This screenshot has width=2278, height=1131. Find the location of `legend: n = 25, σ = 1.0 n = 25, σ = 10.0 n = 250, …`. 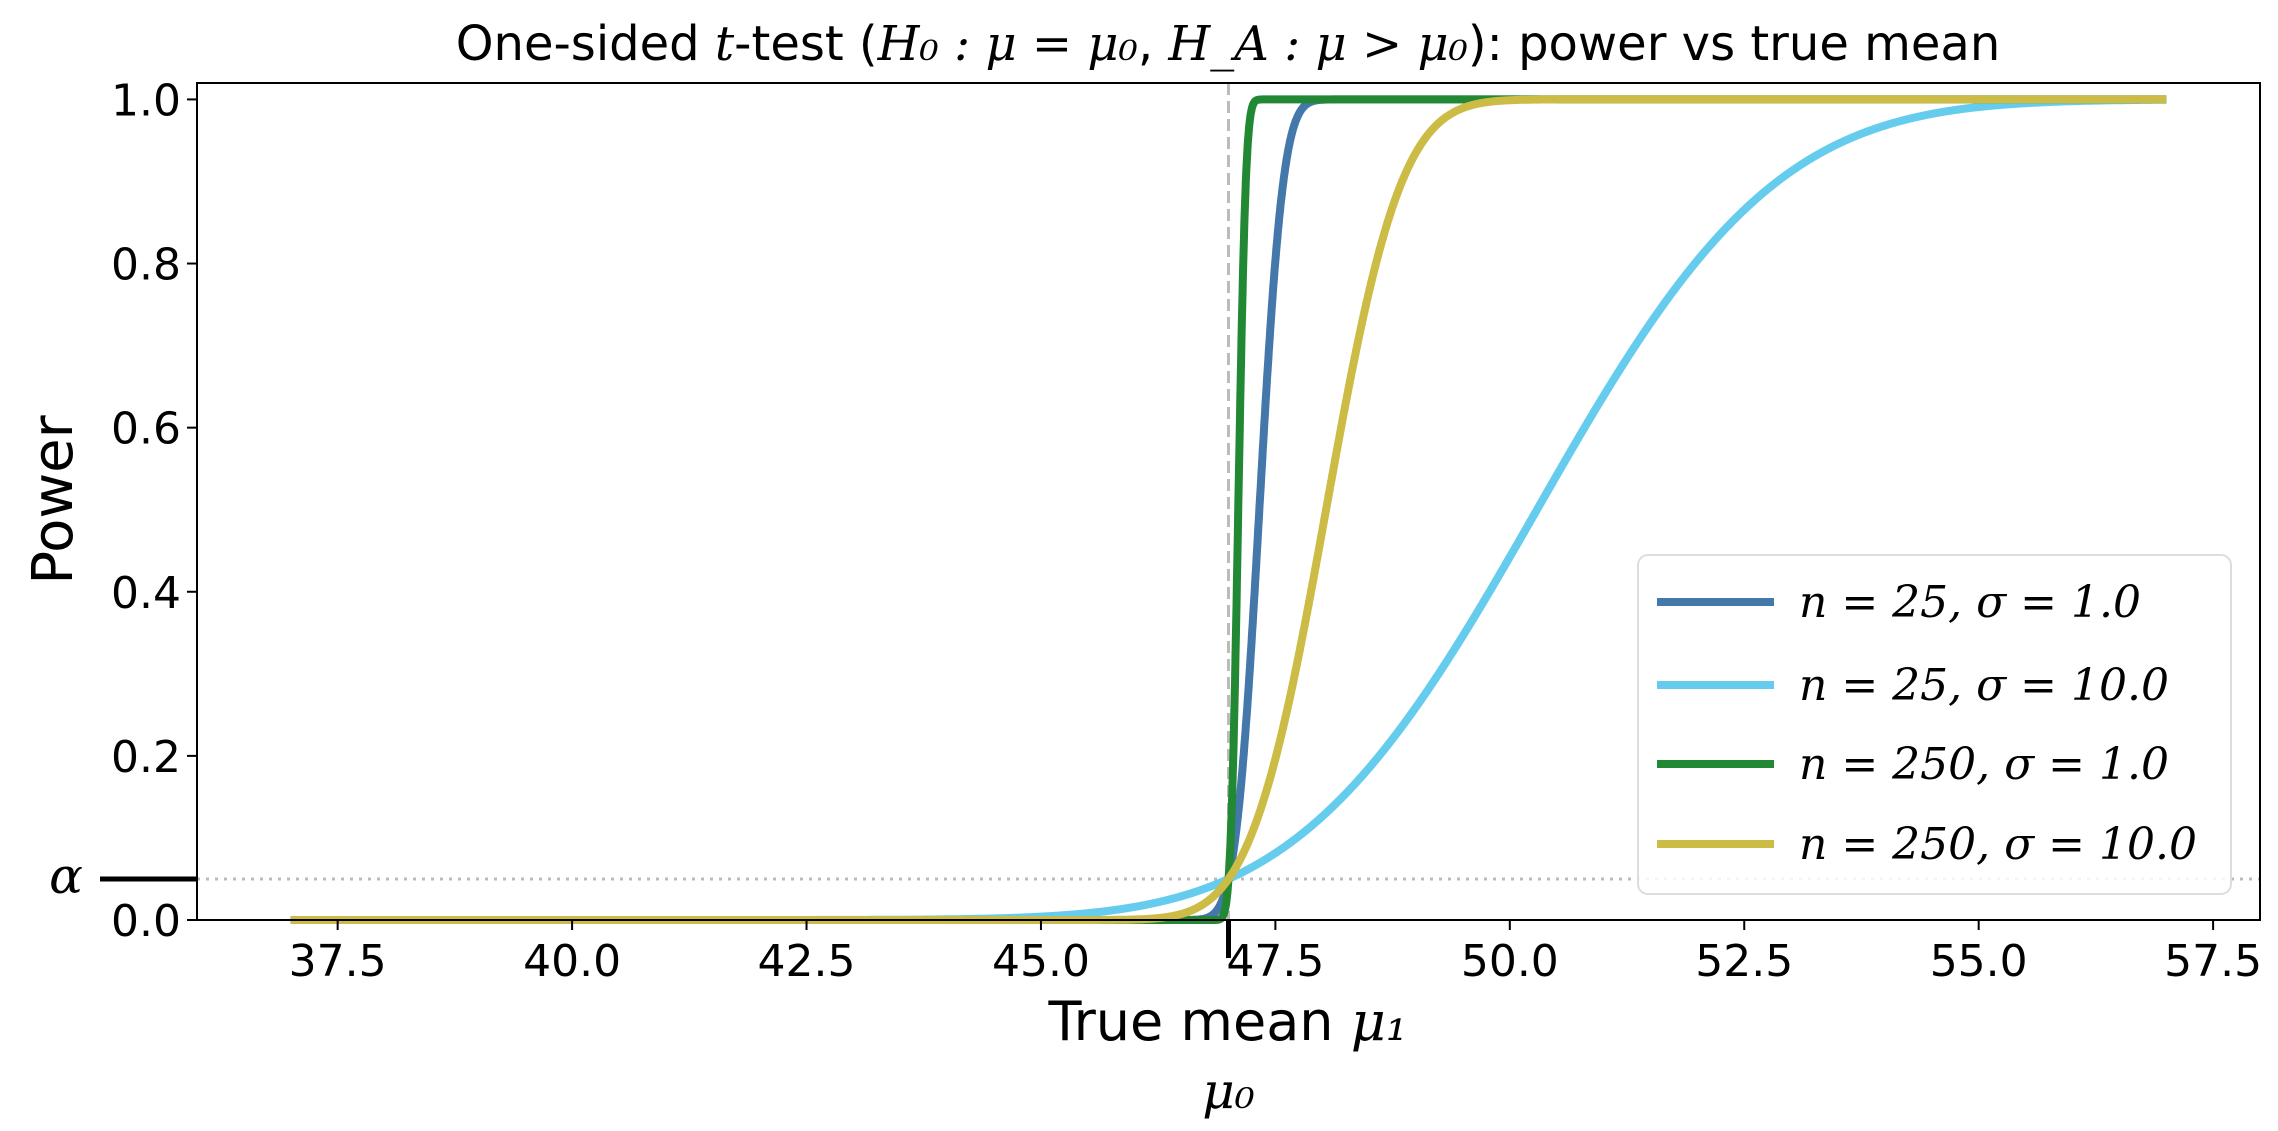

legend: n = 25, σ = 1.0 n = 25, σ = 10.0 n = 250, … is located at coordinates (1934, 724).